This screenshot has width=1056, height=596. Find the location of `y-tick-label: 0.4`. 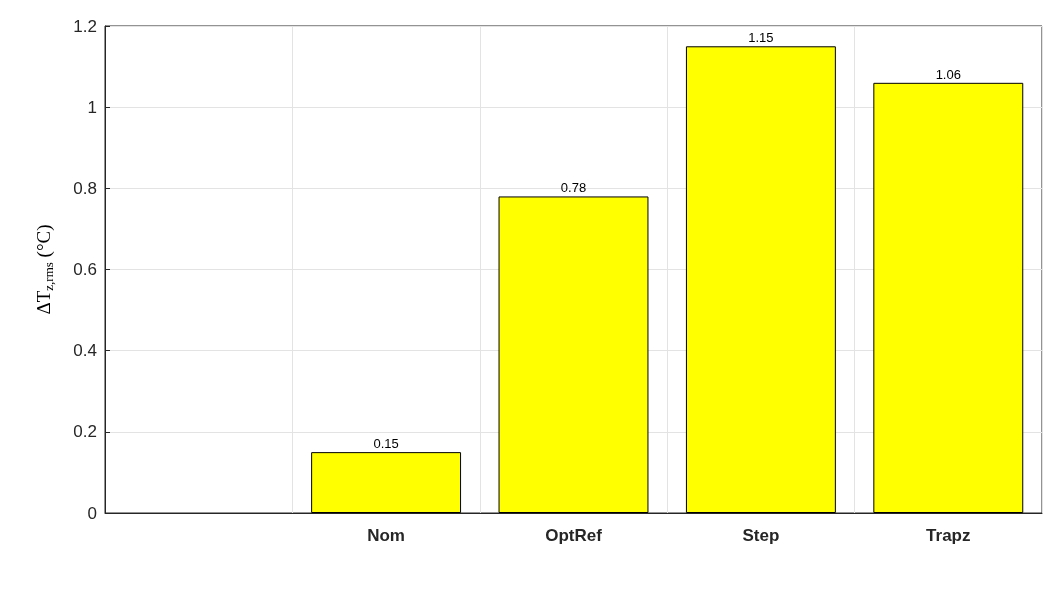

y-tick-label: 0.4 is located at coordinates (85, 351).